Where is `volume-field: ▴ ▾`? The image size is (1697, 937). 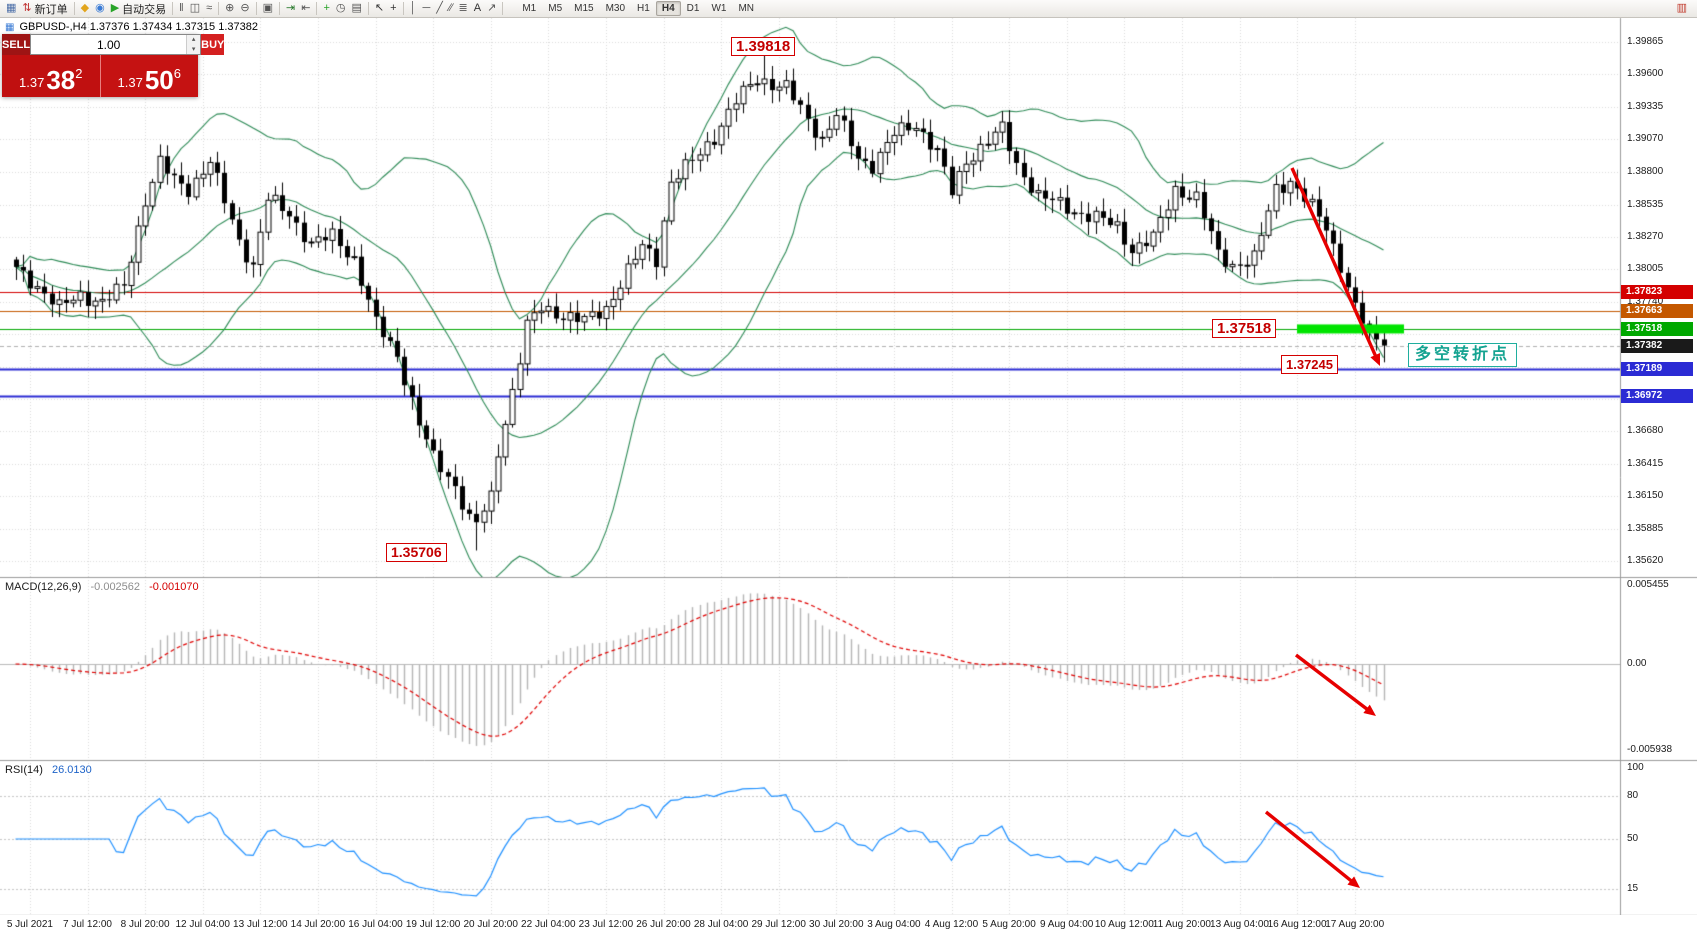
volume-field: ▴ ▾ is located at coordinates (116, 44).